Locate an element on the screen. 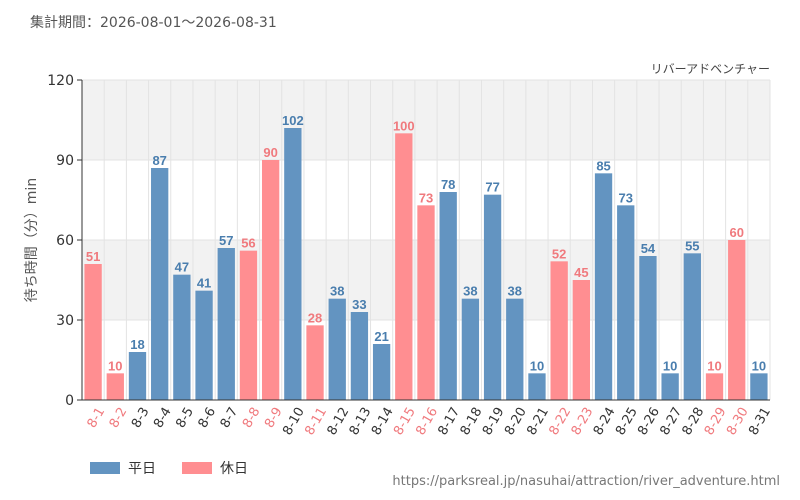  legend-label-weekday: 平日 is located at coordinates (142, 469).